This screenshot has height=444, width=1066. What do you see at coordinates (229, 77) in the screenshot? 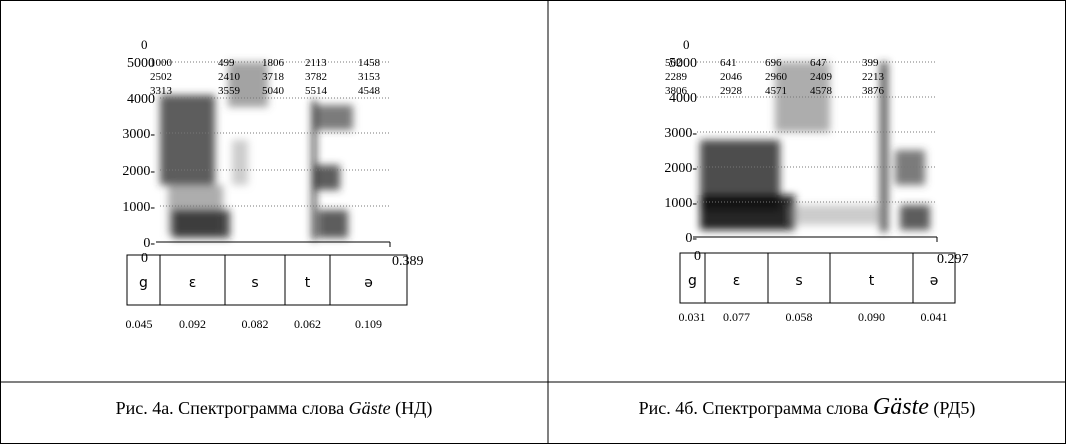
I see `formant-value: 2410` at bounding box center [229, 77].